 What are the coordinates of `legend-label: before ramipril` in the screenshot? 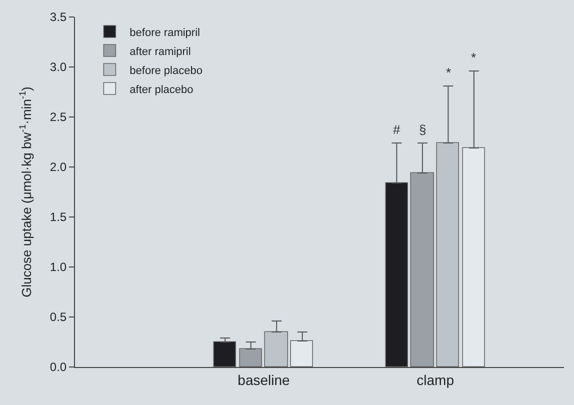 It's located at (165, 32).